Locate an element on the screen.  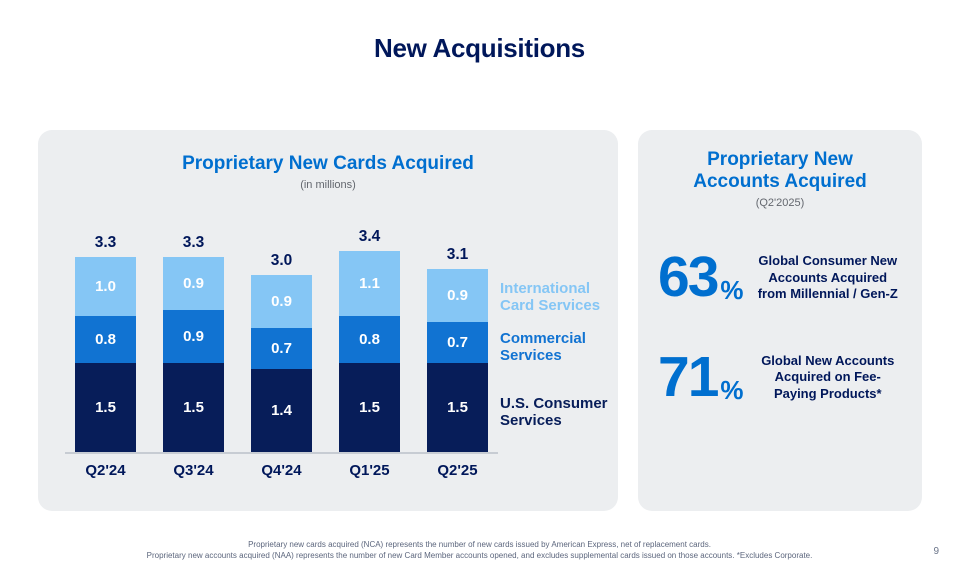
page-number: 9 is located at coordinates (936, 551).